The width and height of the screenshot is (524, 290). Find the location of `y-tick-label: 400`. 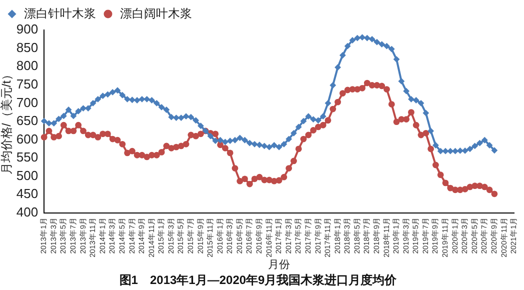

y-tick-label: 400 is located at coordinates (27, 212).